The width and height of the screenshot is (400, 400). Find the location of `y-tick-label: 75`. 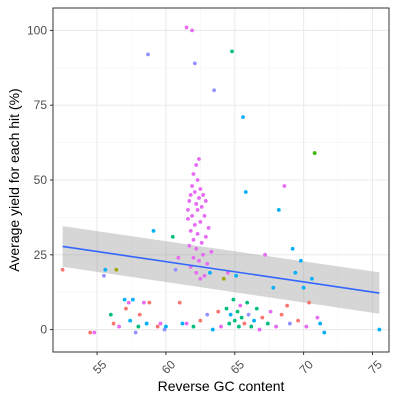

y-tick-label: 75 is located at coordinates (41, 105).